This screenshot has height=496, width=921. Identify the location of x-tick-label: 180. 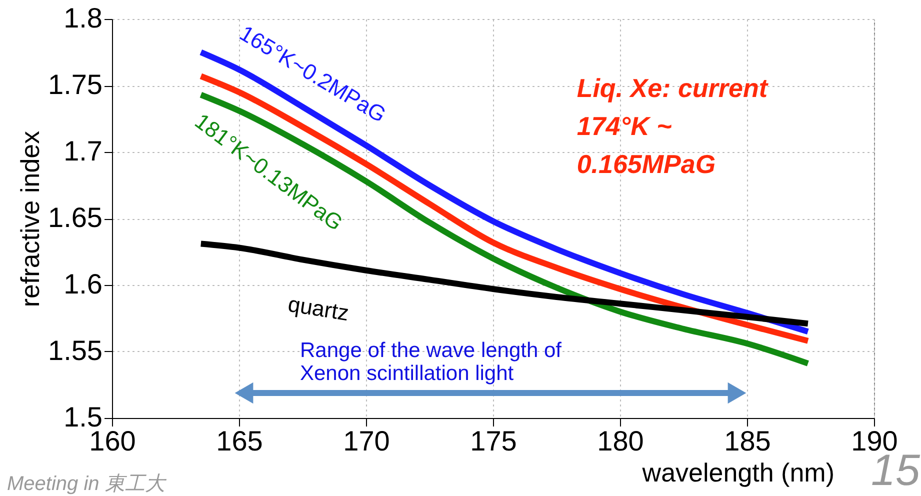
(620, 441).